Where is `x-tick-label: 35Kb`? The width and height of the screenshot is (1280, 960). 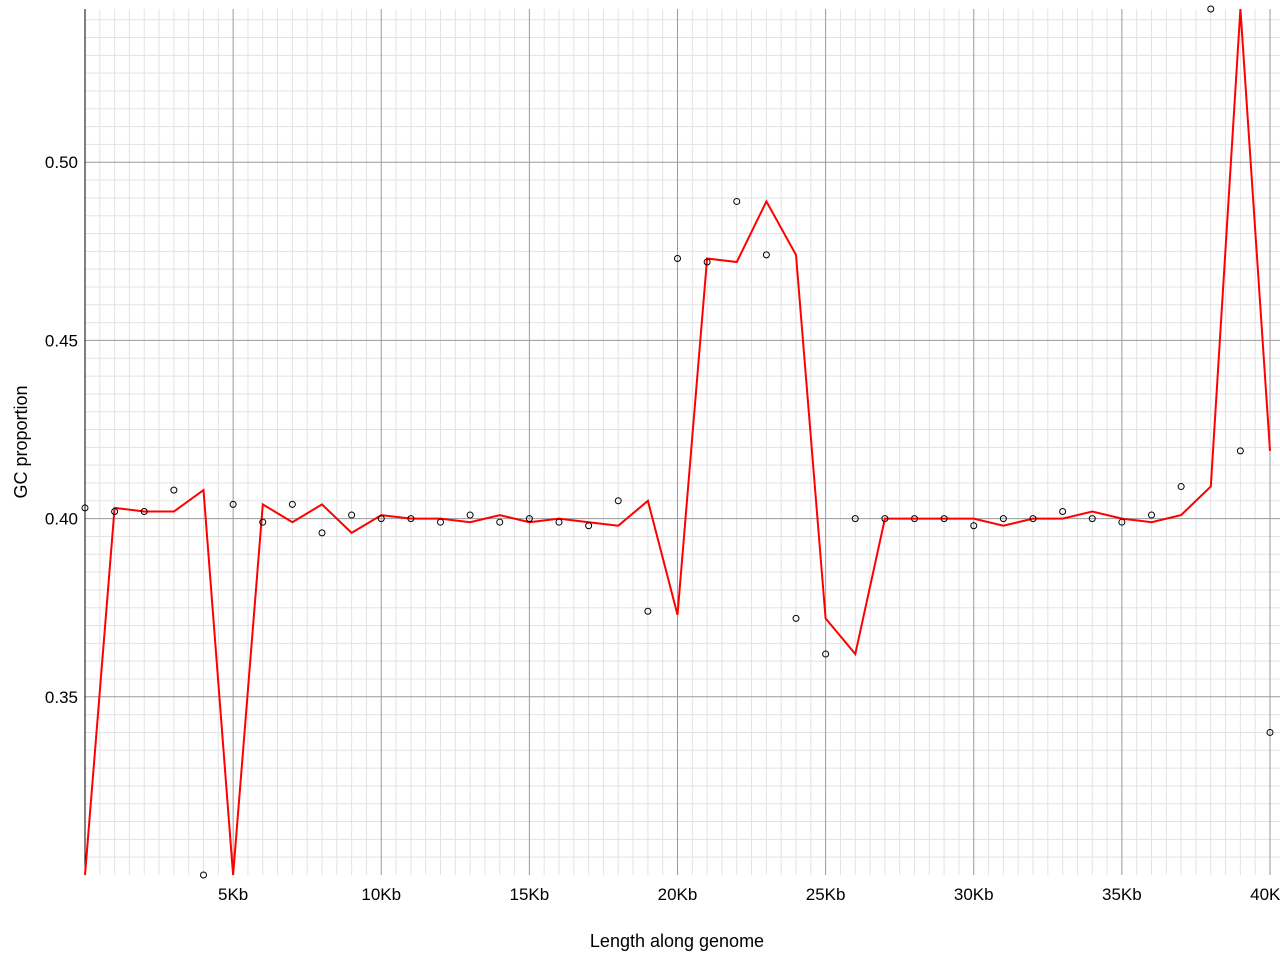
x-tick-label: 35Kb is located at coordinates (1122, 894).